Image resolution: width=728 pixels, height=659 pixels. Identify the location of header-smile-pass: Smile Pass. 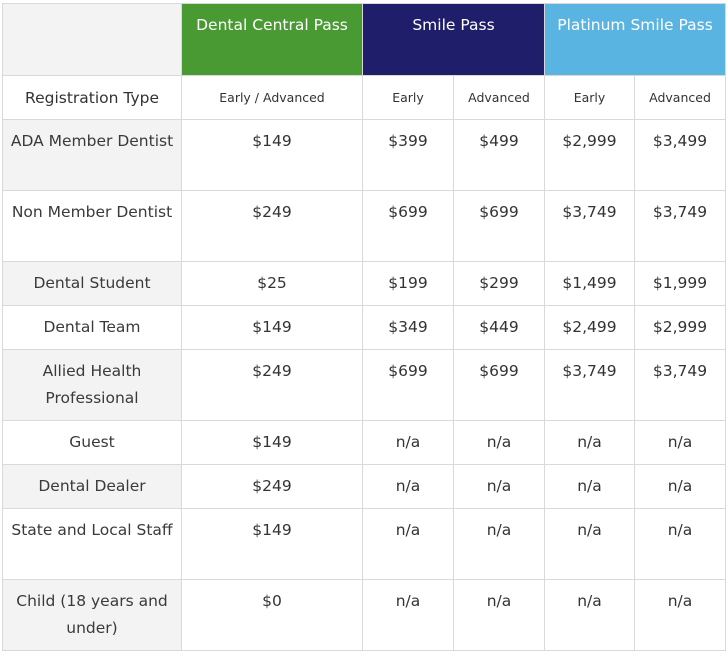
(453, 39).